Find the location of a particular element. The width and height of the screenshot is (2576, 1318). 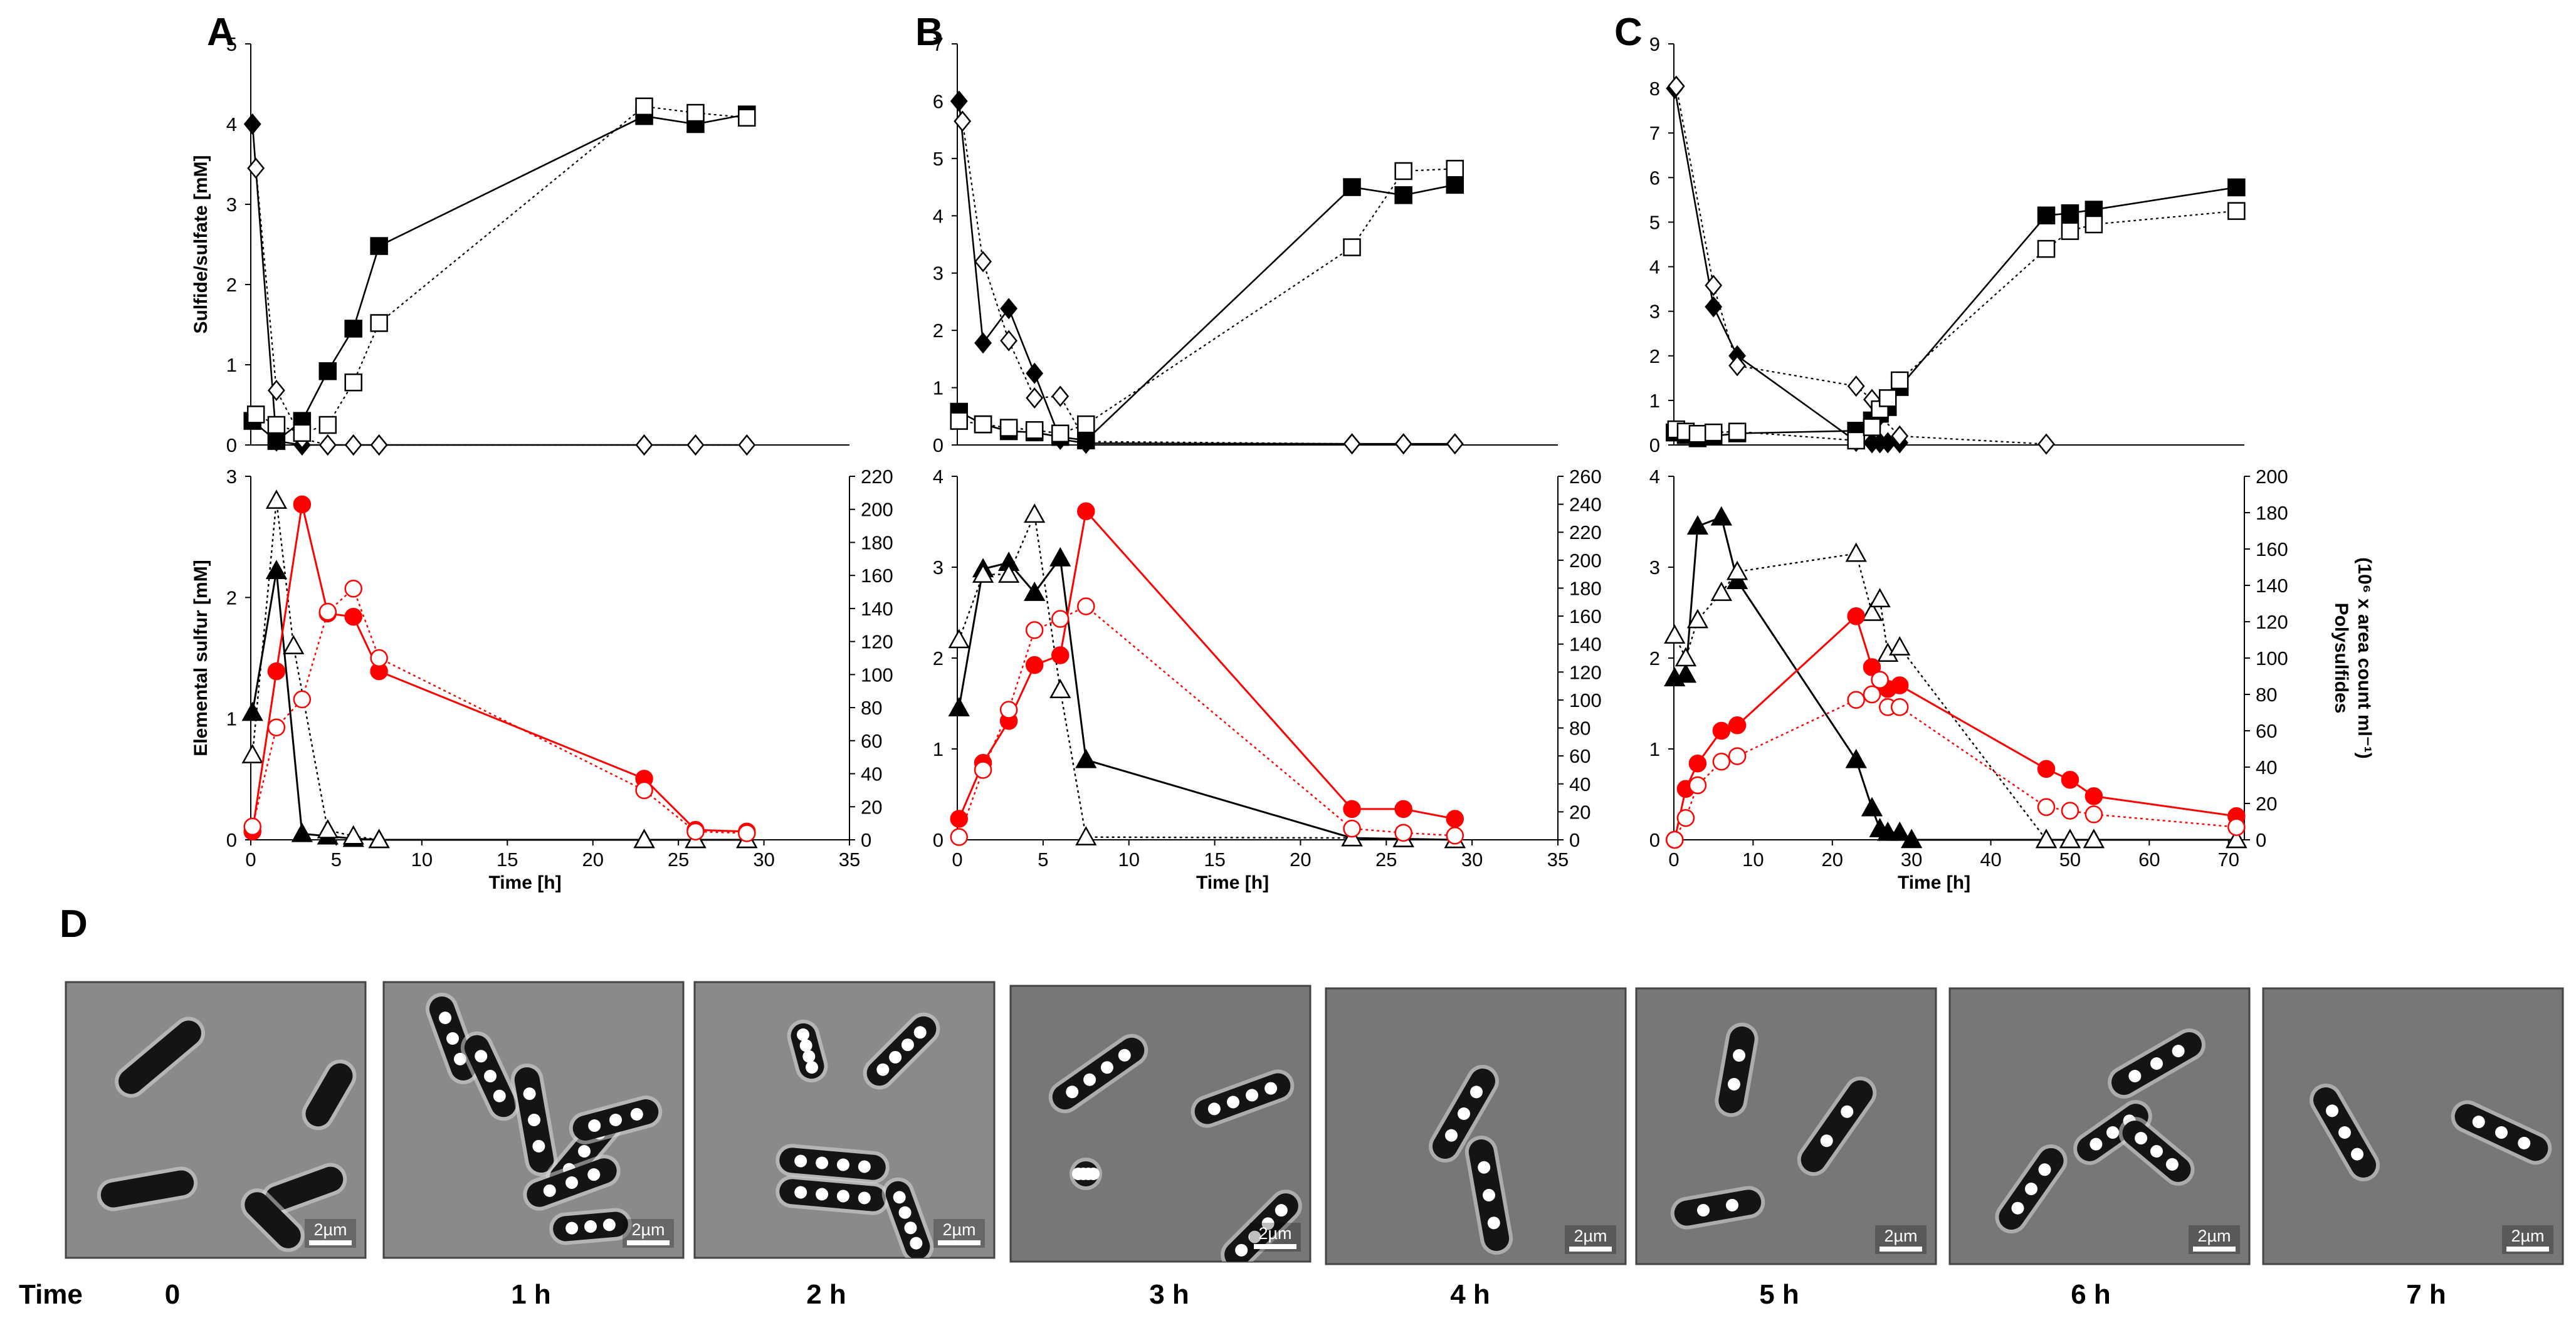

top-plot: 0 1 2 3 4 5 6 7 is located at coordinates (1245, 244).